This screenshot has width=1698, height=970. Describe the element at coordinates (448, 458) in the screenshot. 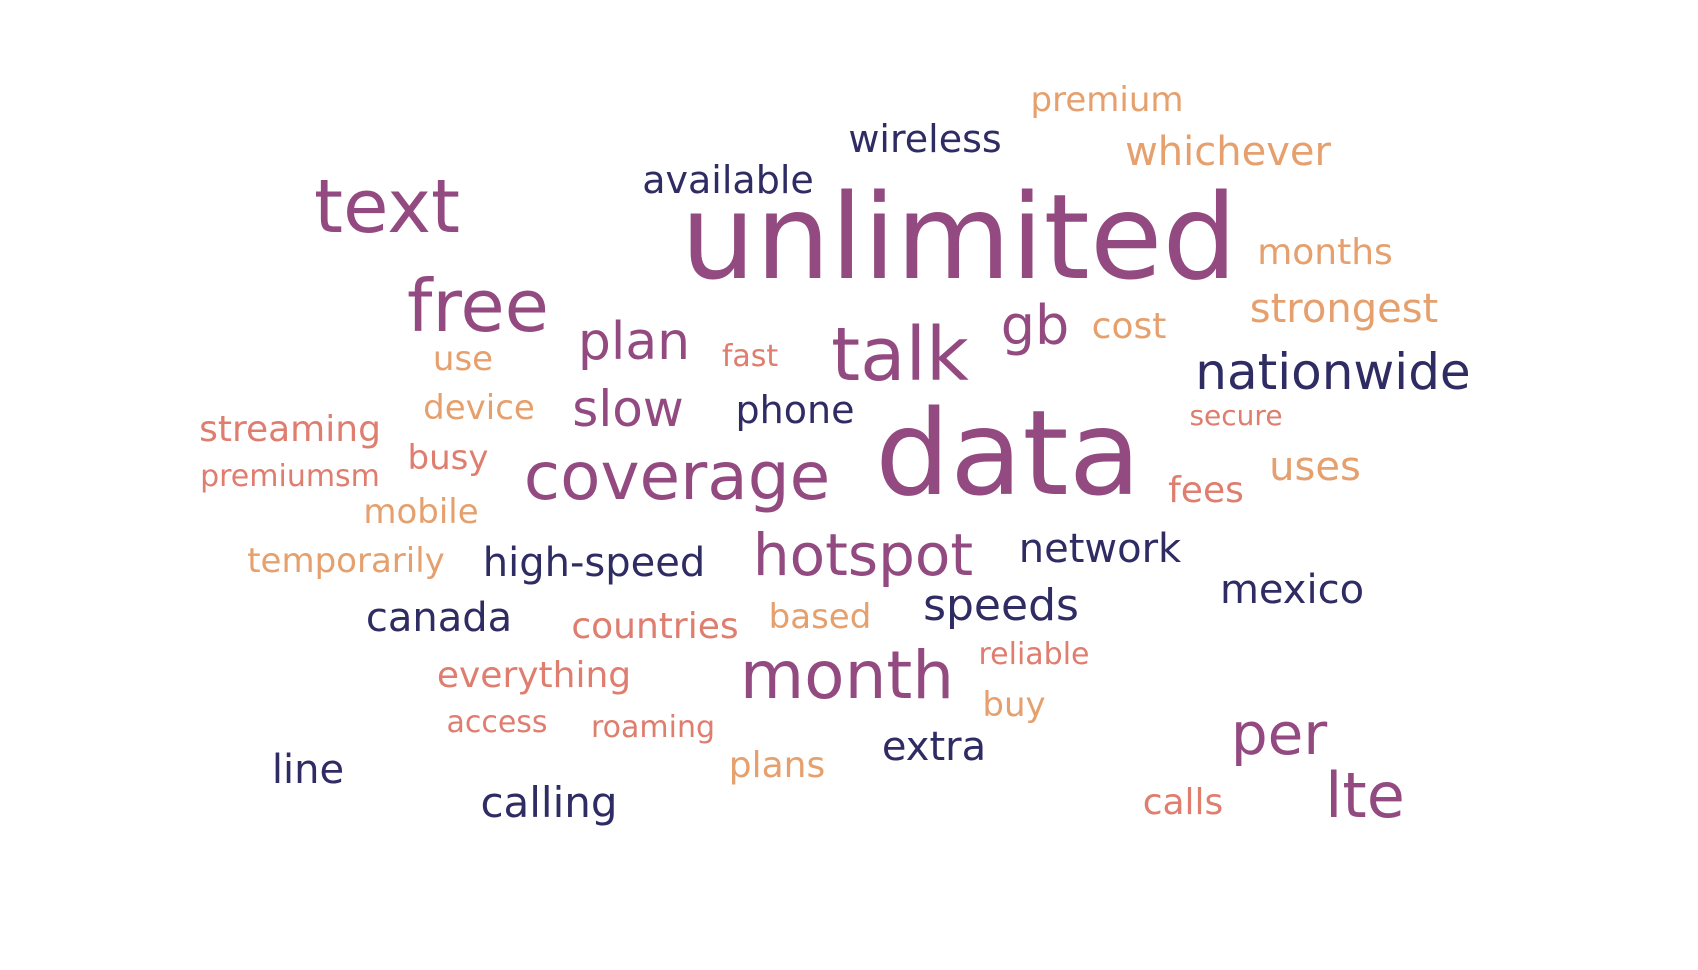

I see `word-busy: busy` at that location.